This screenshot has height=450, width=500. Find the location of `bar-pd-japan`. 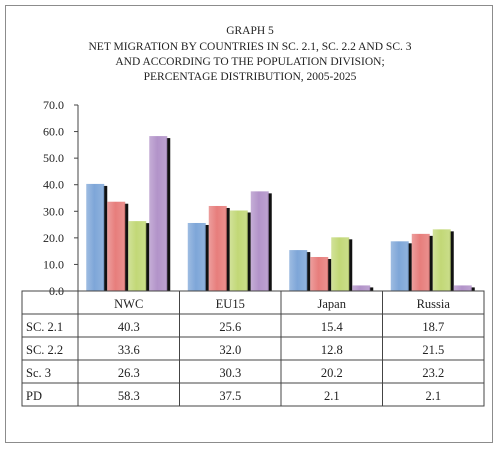

bar-pd-japan is located at coordinates (361, 288).